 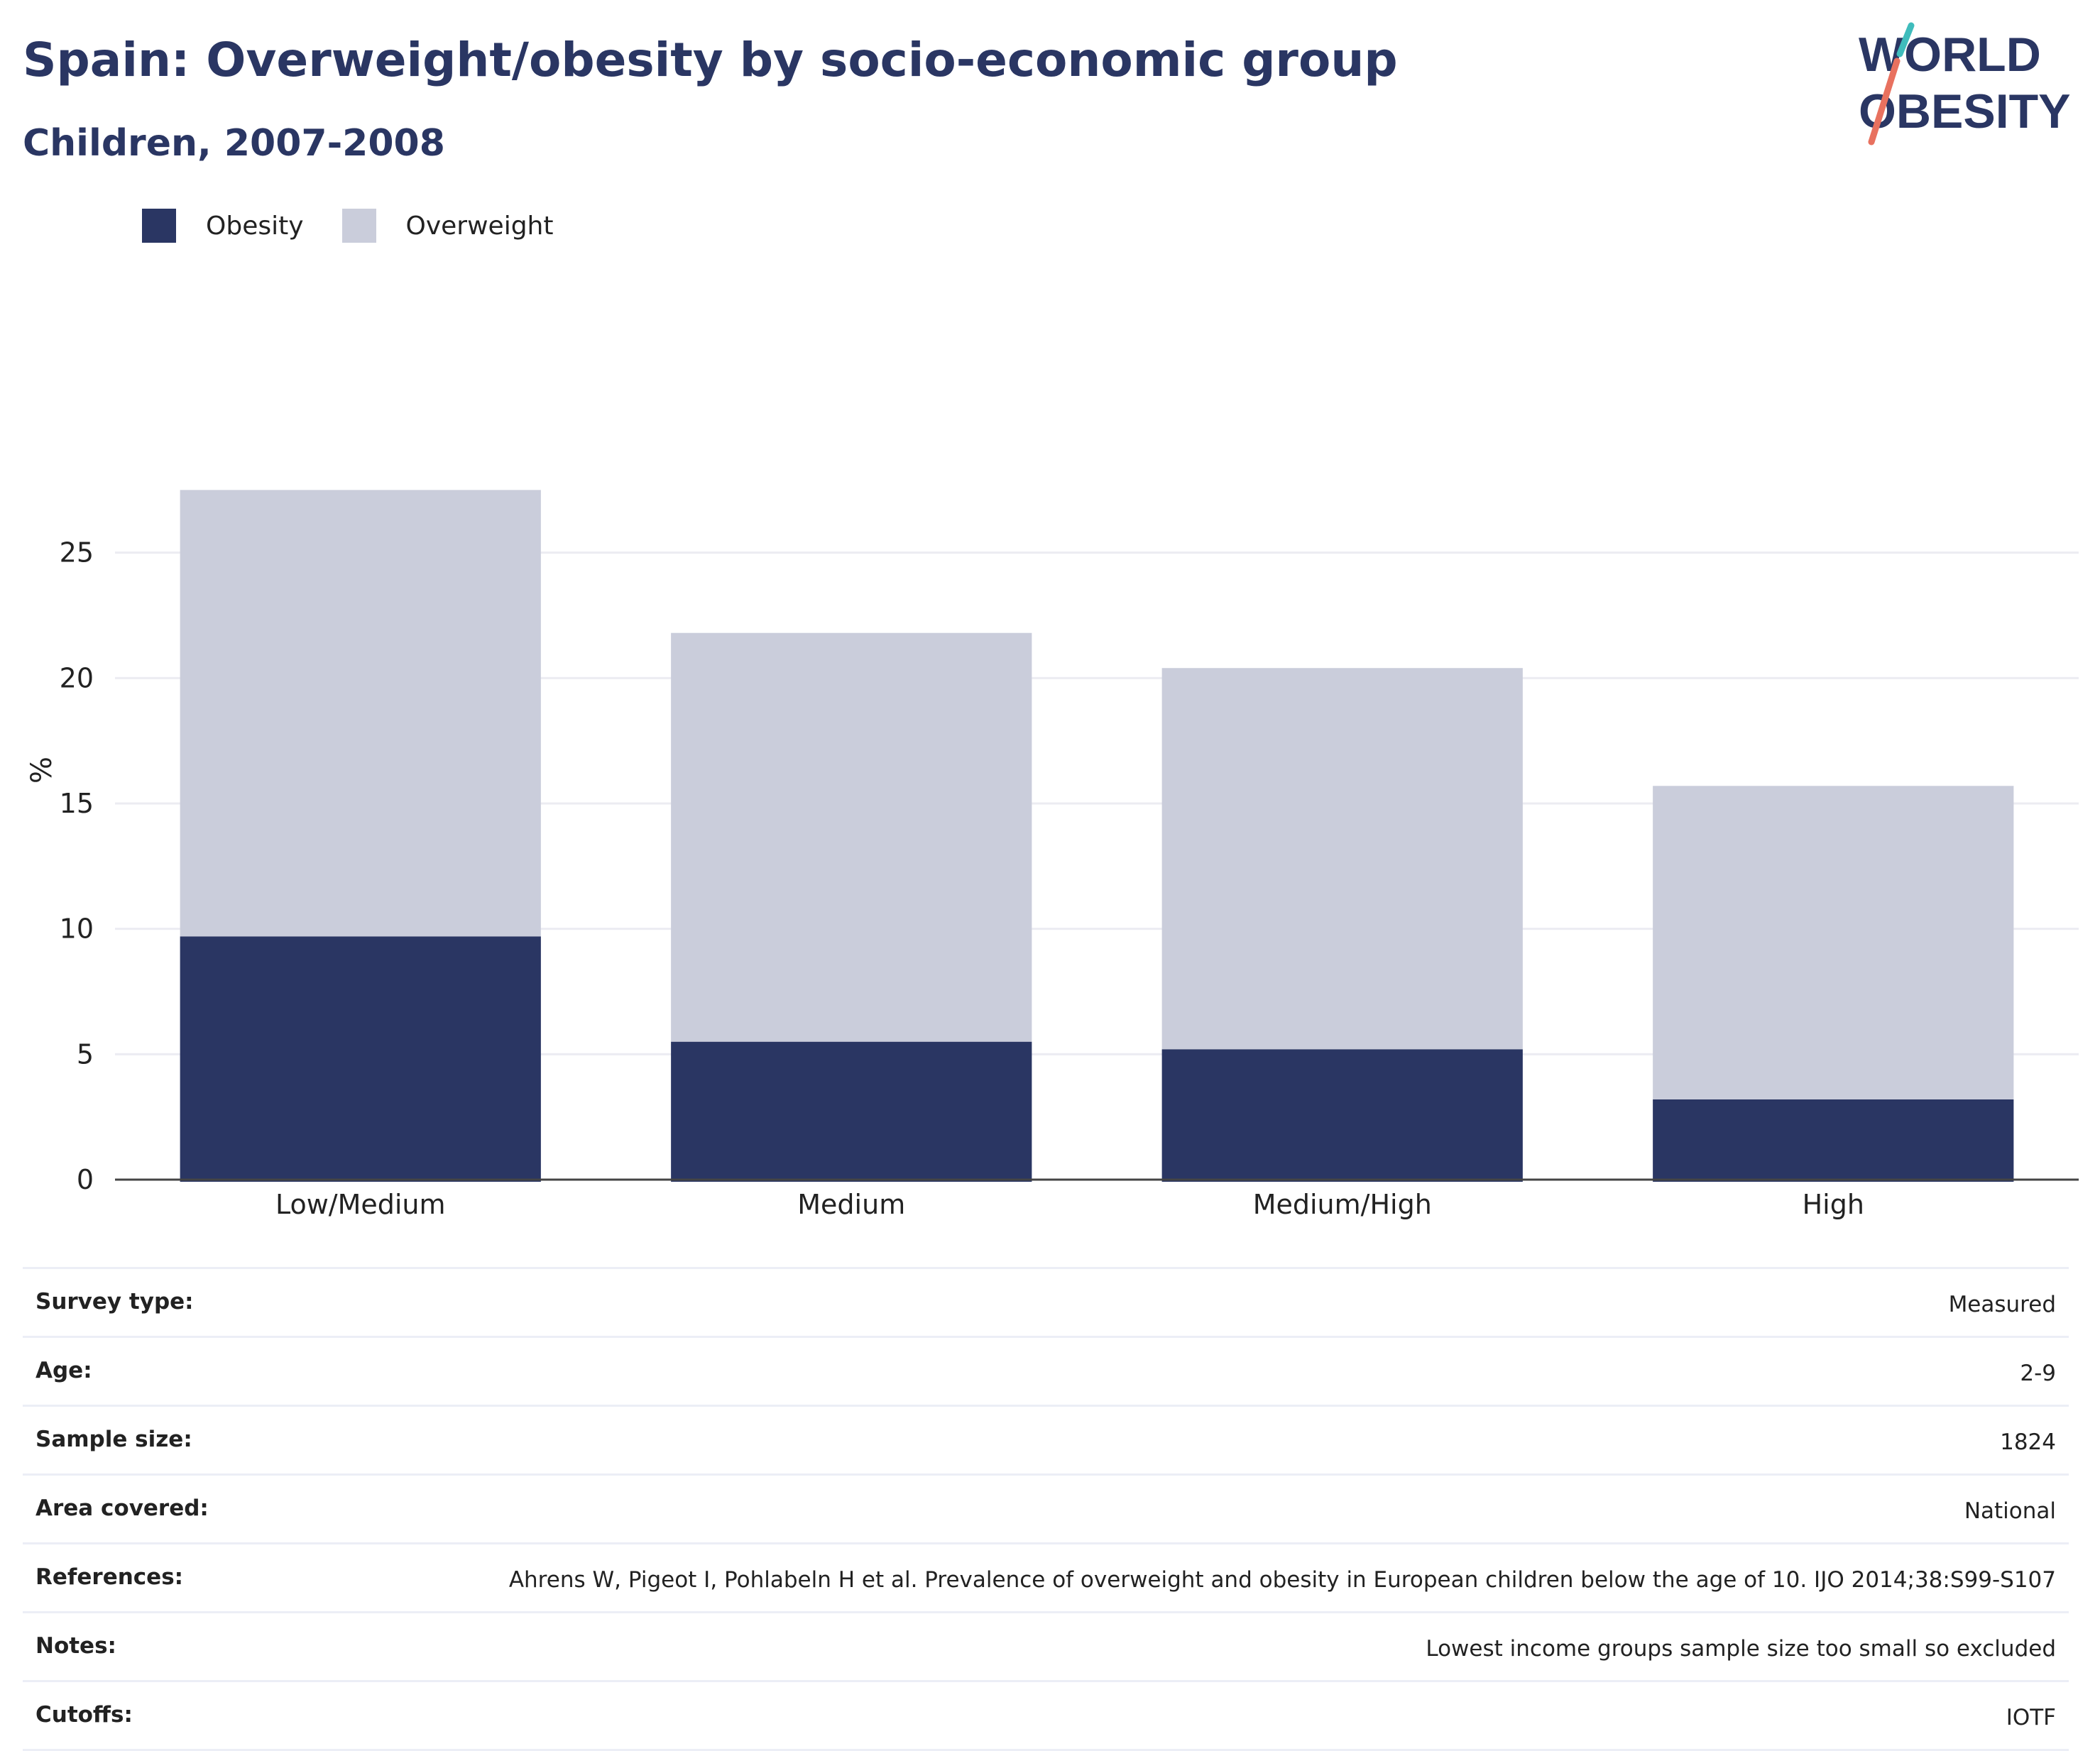 I want to click on info-label: References:, so click(x=109, y=1577).